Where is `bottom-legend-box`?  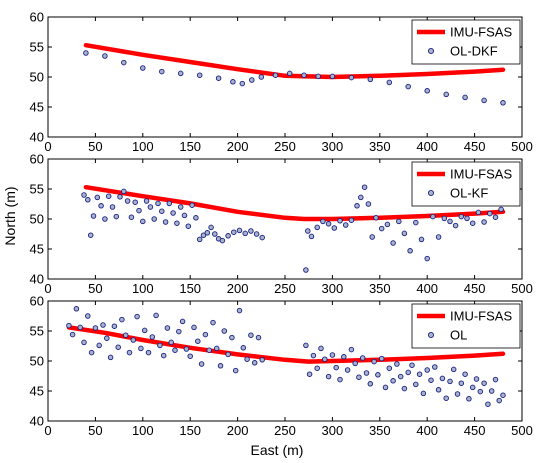
bottom-legend-box is located at coordinates (466, 326).